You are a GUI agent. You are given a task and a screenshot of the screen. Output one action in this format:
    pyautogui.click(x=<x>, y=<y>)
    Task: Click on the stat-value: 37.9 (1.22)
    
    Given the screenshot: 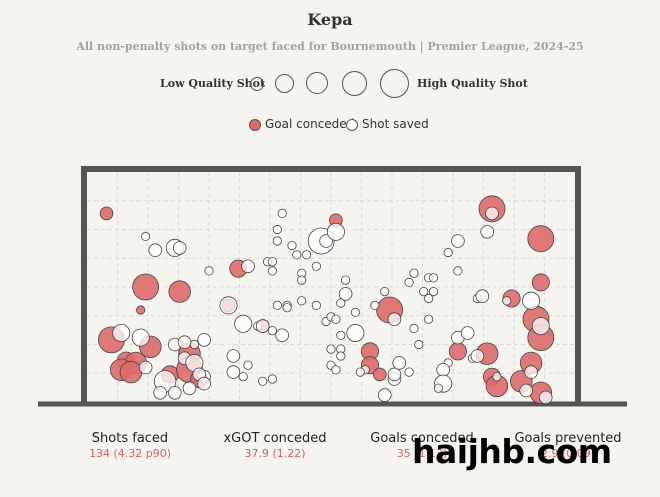 What is the action you would take?
    pyautogui.click(x=275, y=453)
    